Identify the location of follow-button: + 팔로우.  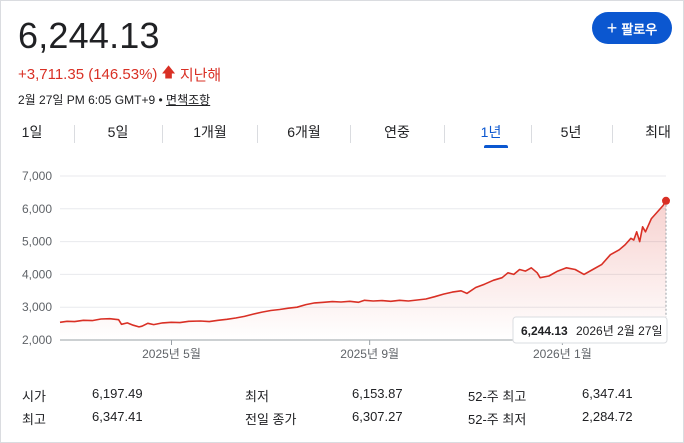
(632, 28).